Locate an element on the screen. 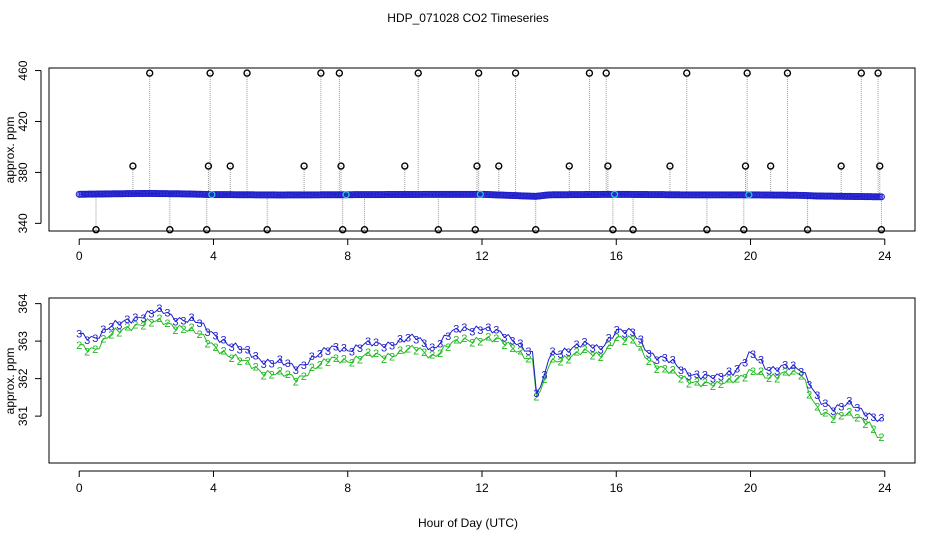 Image resolution: width=936 pixels, height=540 pixels. top-y-tick-label: 460 is located at coordinates (23, 70).